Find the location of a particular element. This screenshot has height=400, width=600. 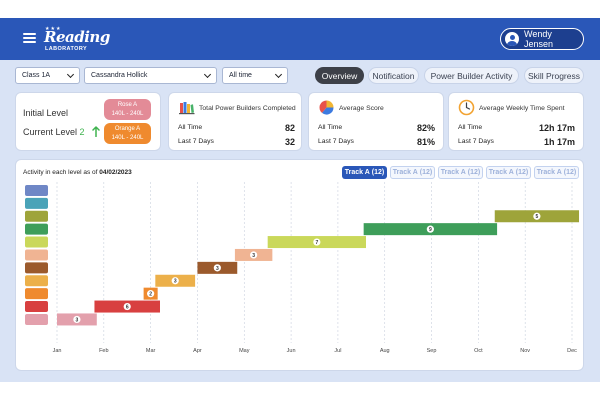

power-builders-all-time-value: 82 is located at coordinates (289, 128).